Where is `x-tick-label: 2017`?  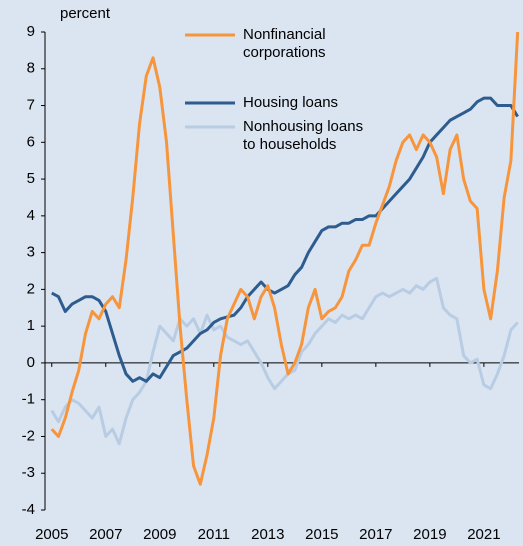 x-tick-label: 2017 is located at coordinates (375, 534).